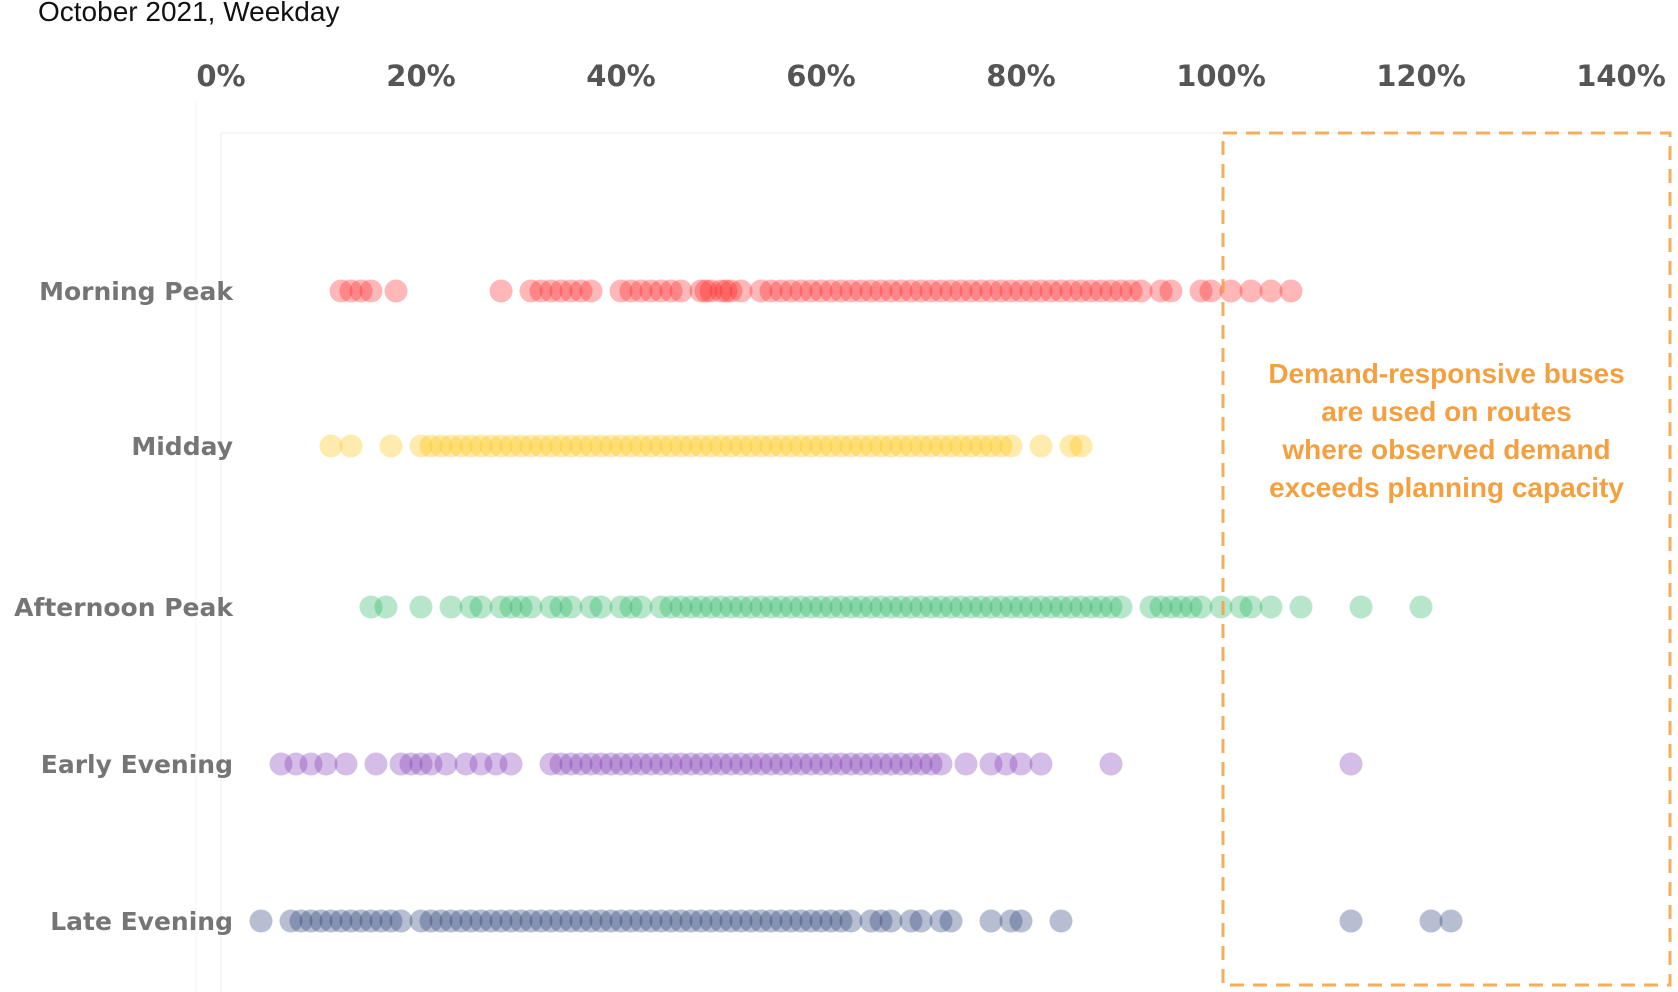 The width and height of the screenshot is (1678, 992). Describe the element at coordinates (420, 76) in the screenshot. I see `x-tick-label: 20%` at that location.